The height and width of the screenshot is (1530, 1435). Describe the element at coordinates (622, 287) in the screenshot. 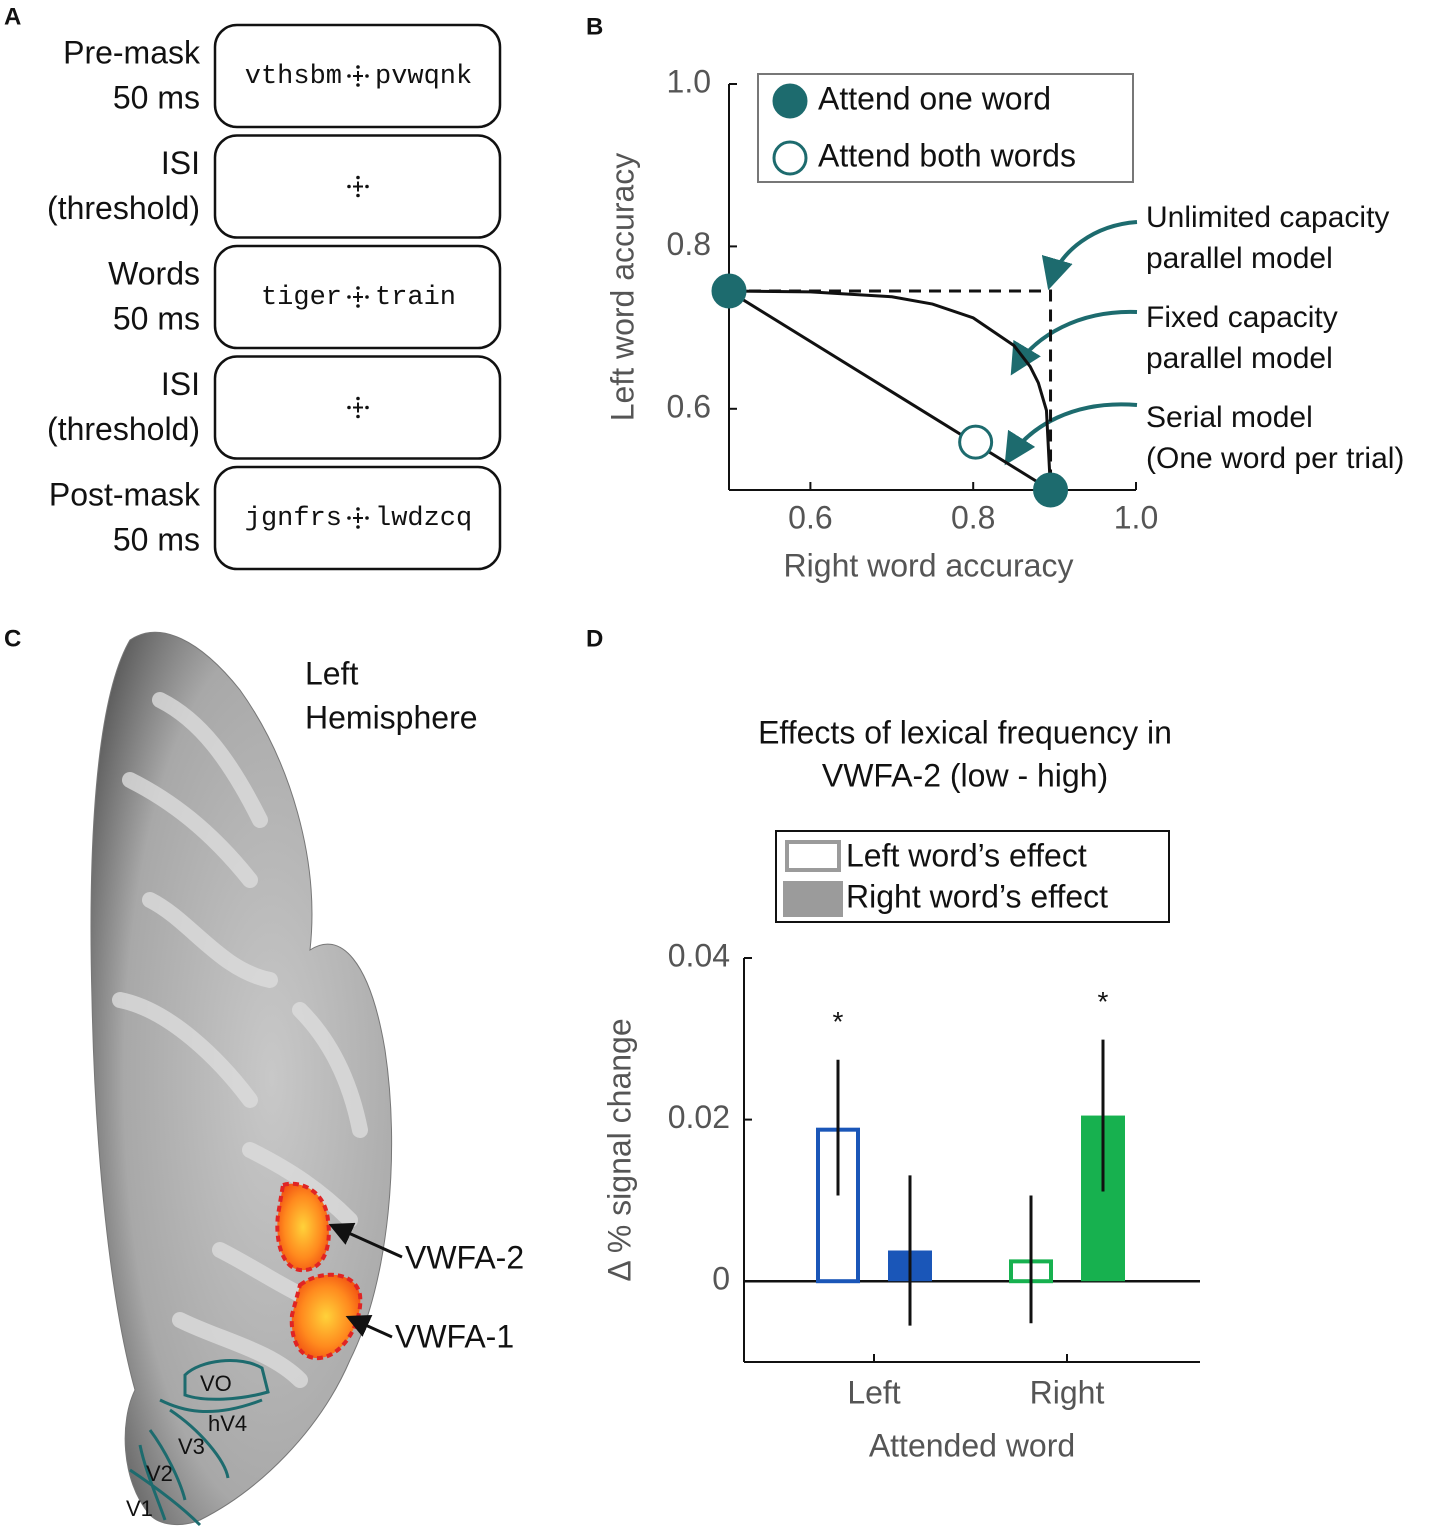

I see `y-axis-label: Left word accuracy` at that location.